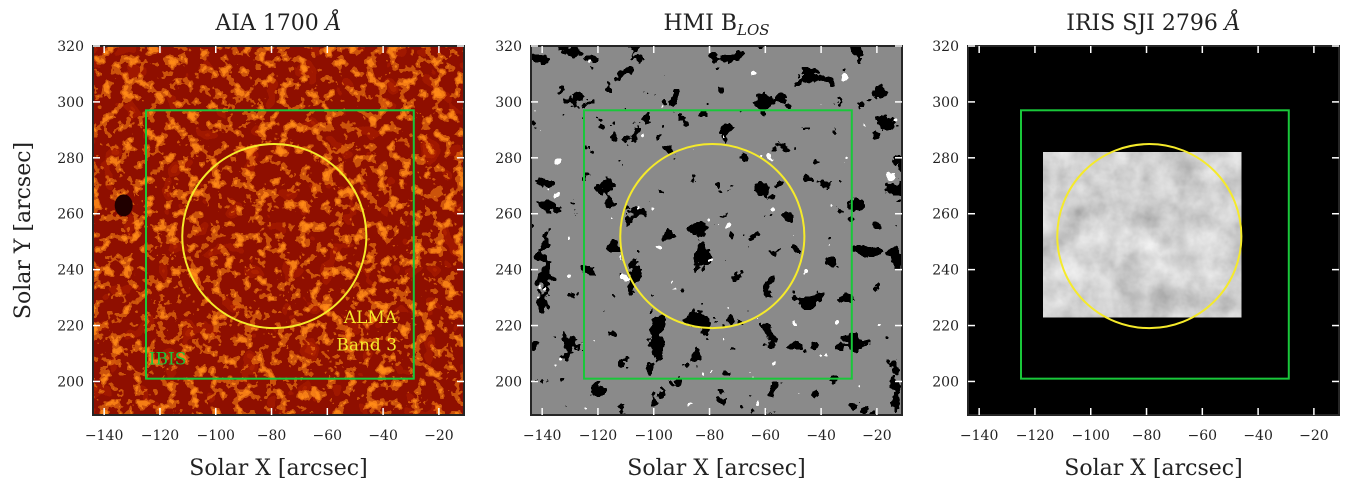  I want to click on ibis-label: IBIS, so click(168, 360).